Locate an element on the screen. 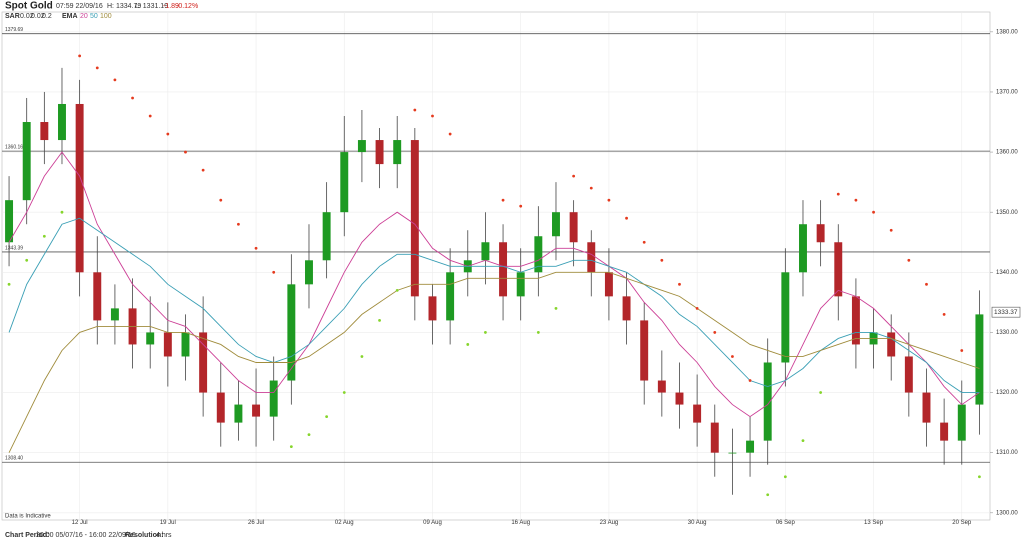  x-tick-label: 19 Jul is located at coordinates (168, 523).